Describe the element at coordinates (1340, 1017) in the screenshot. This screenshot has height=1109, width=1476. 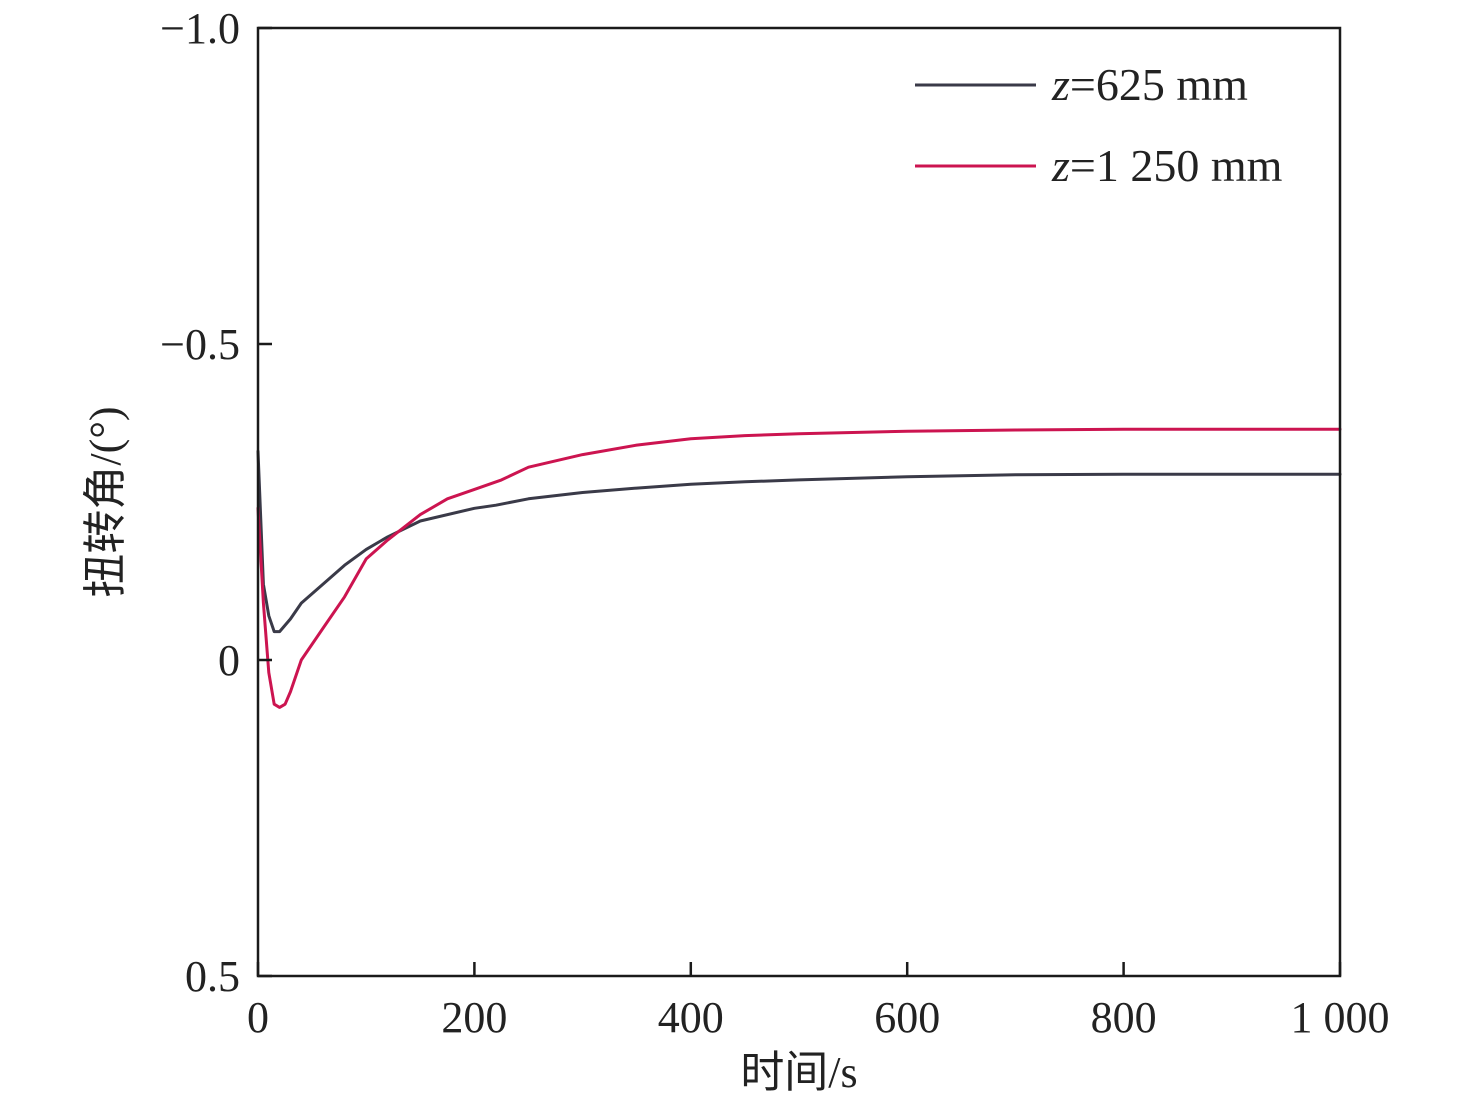
I see `x-tick-label: 1 000` at that location.